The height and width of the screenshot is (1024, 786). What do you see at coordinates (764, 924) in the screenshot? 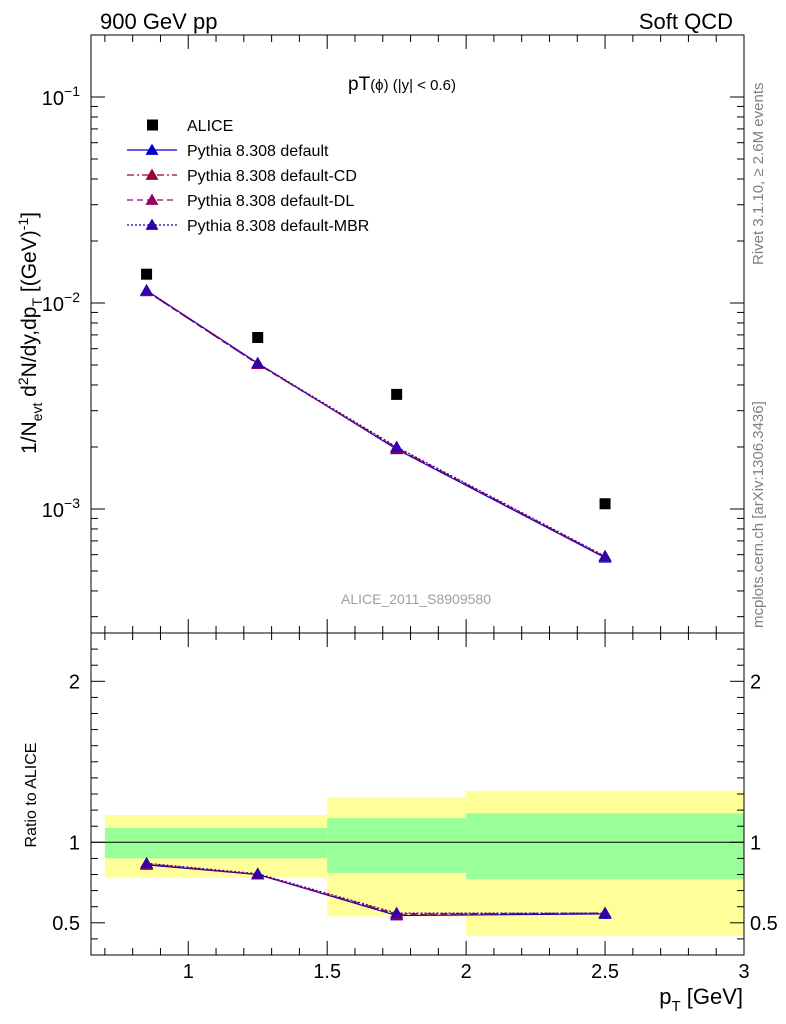
I see `ratio-y-tick-label-right: 0.5` at bounding box center [764, 924].